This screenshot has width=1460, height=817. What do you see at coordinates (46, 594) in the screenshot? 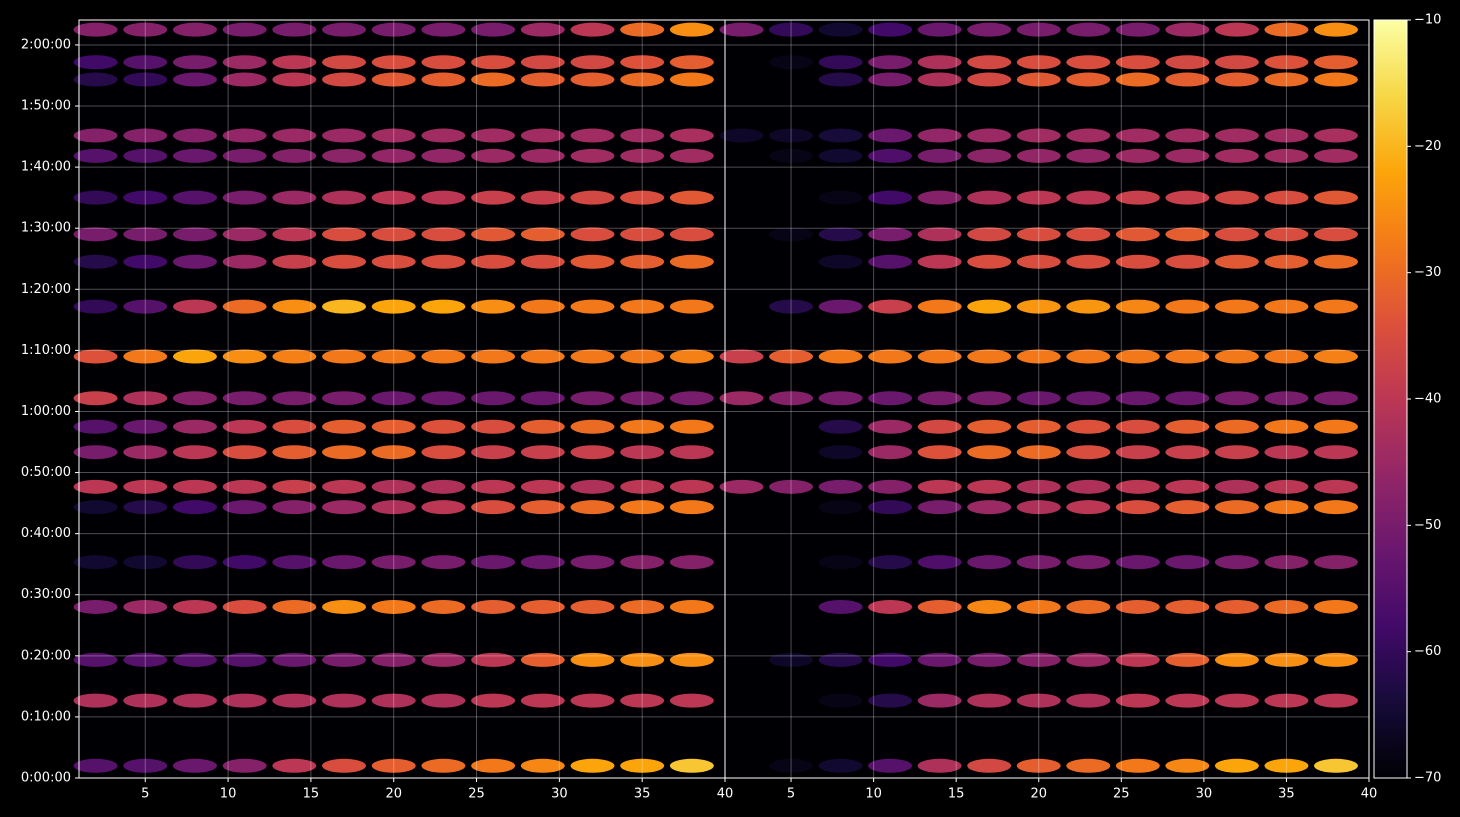
I see `y-tick-label: 0:30:00` at bounding box center [46, 594].